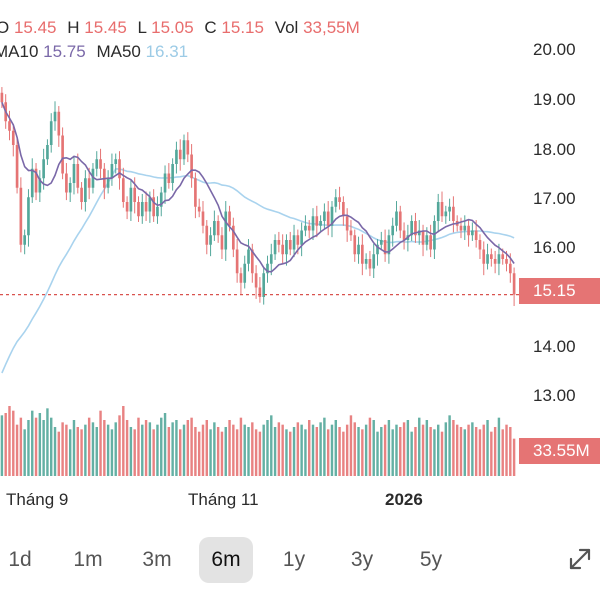 The width and height of the screenshot is (600, 600). What do you see at coordinates (142, 27) in the screenshot?
I see `low-label: L` at bounding box center [142, 27].